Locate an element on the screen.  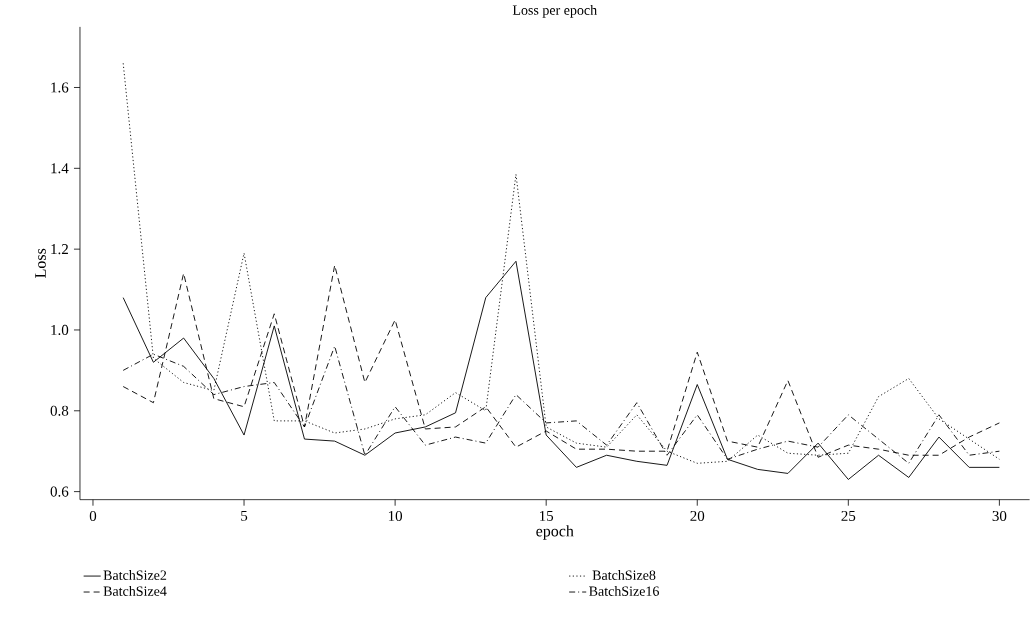
chart-title: Loss per epoch is located at coordinates (554, 11).